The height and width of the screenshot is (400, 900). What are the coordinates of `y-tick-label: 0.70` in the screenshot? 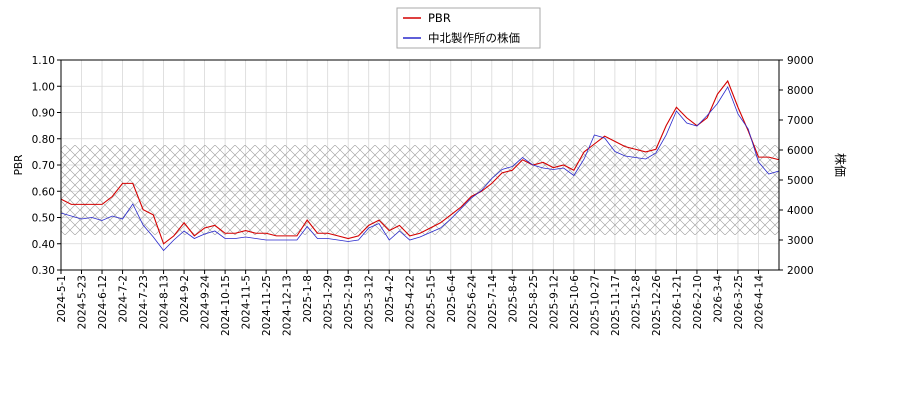 It's located at (43, 166).